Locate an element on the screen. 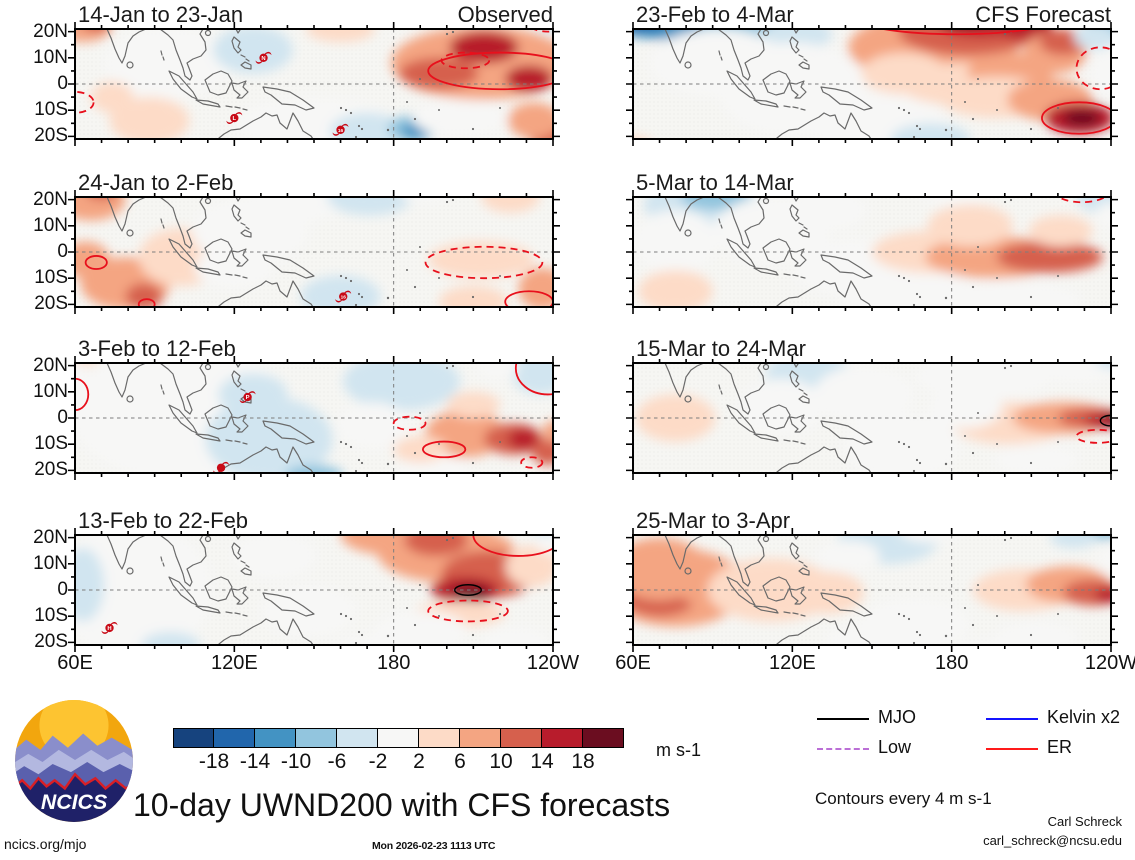  legend-label-er: ER is located at coordinates (1060, 747).